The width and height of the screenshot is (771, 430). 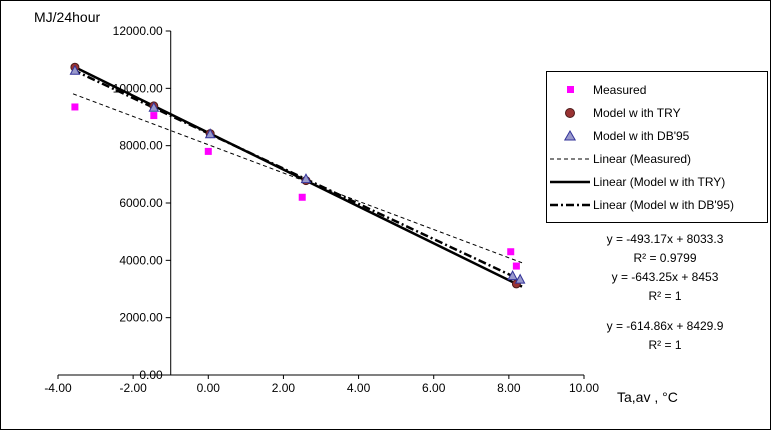 What do you see at coordinates (509, 388) in the screenshot?
I see `x-tick-label: 8.00` at bounding box center [509, 388].